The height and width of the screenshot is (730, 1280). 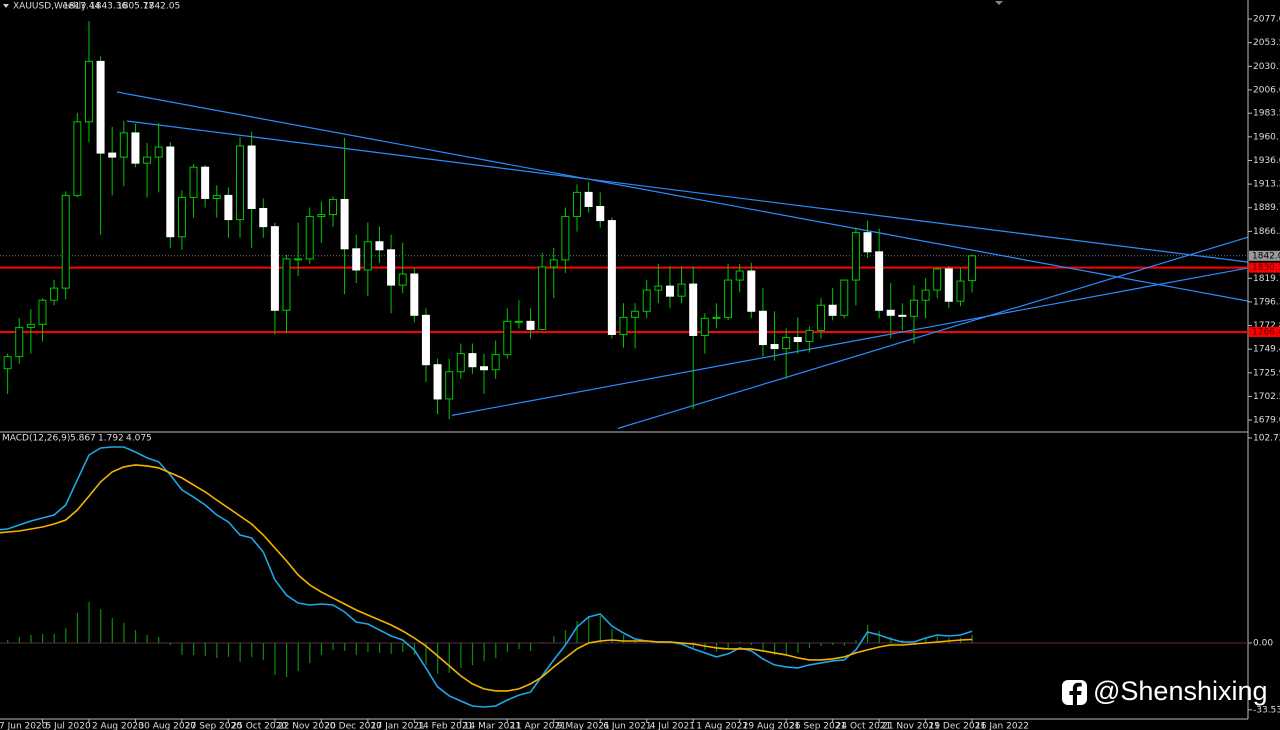 I want to click on y-tick-label: 1679.05, so click(x=1266, y=421).